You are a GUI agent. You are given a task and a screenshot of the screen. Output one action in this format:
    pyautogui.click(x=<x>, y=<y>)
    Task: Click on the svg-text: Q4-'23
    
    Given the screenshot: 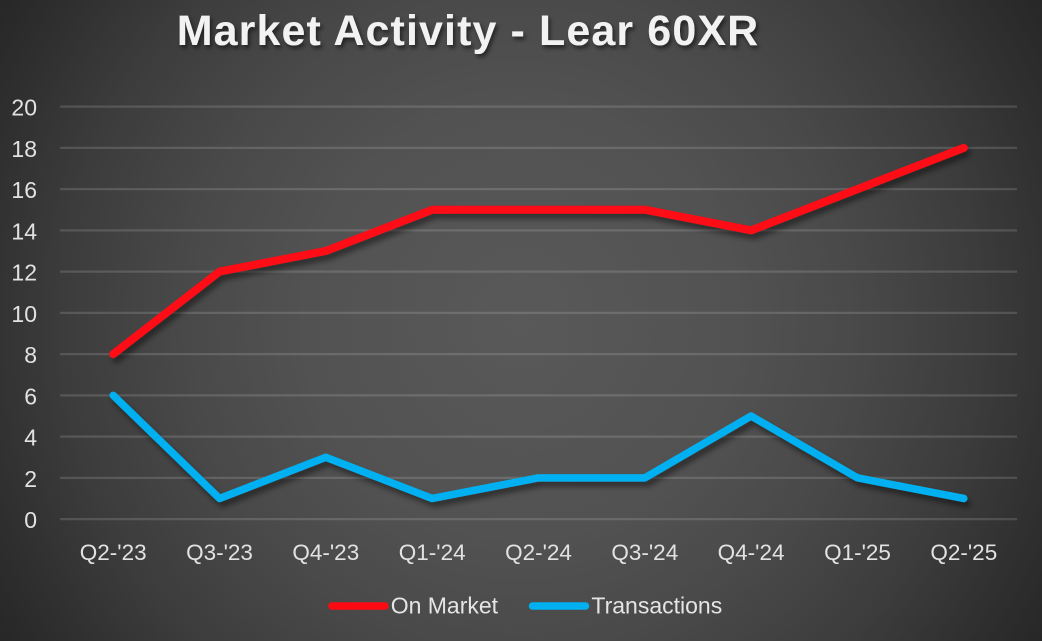 What is the action you would take?
    pyautogui.click(x=325, y=552)
    